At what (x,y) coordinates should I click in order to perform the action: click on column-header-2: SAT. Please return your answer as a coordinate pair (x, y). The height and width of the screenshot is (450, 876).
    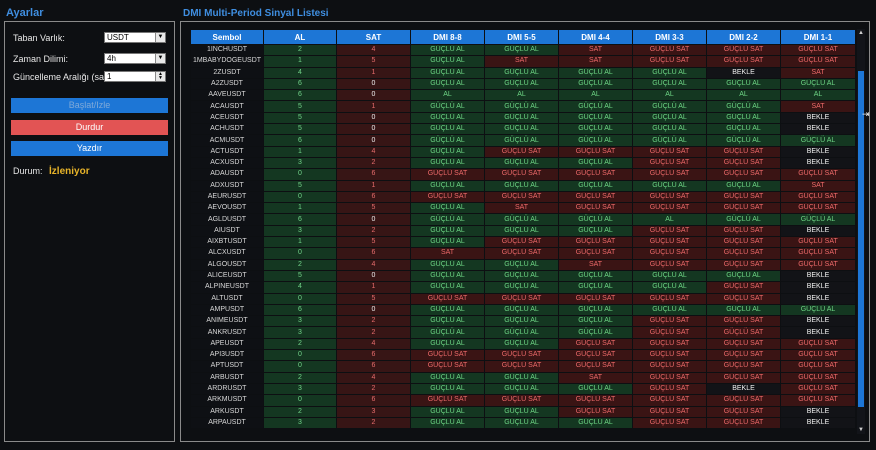
    Looking at the image, I should click on (373, 37).